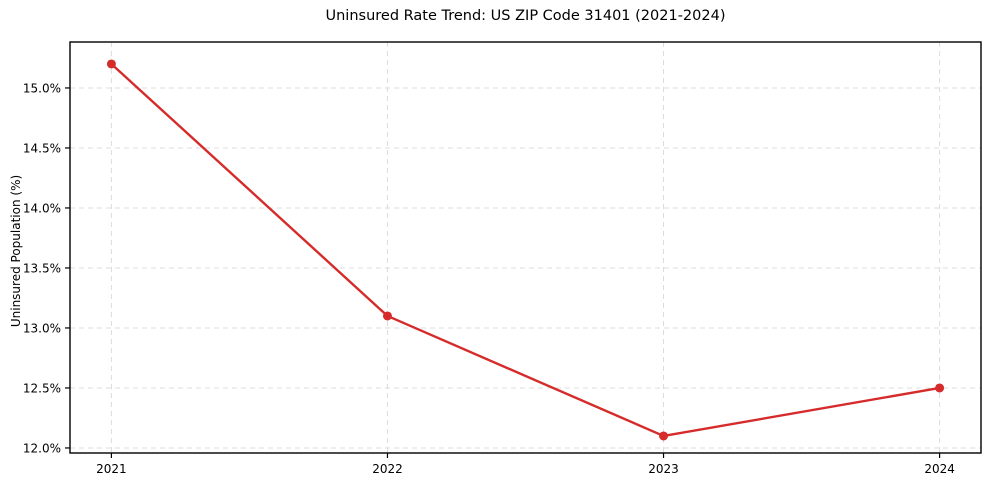  What do you see at coordinates (42, 268) in the screenshot?
I see `y-tick-label: 13.5%` at bounding box center [42, 268].